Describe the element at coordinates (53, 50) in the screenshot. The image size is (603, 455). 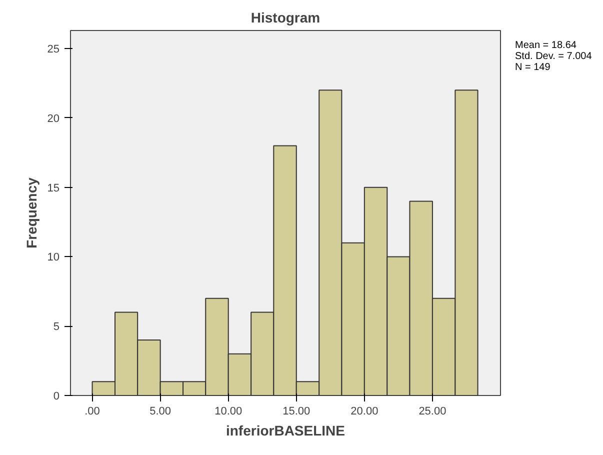
I see `y-tick-label: 25` at that location.